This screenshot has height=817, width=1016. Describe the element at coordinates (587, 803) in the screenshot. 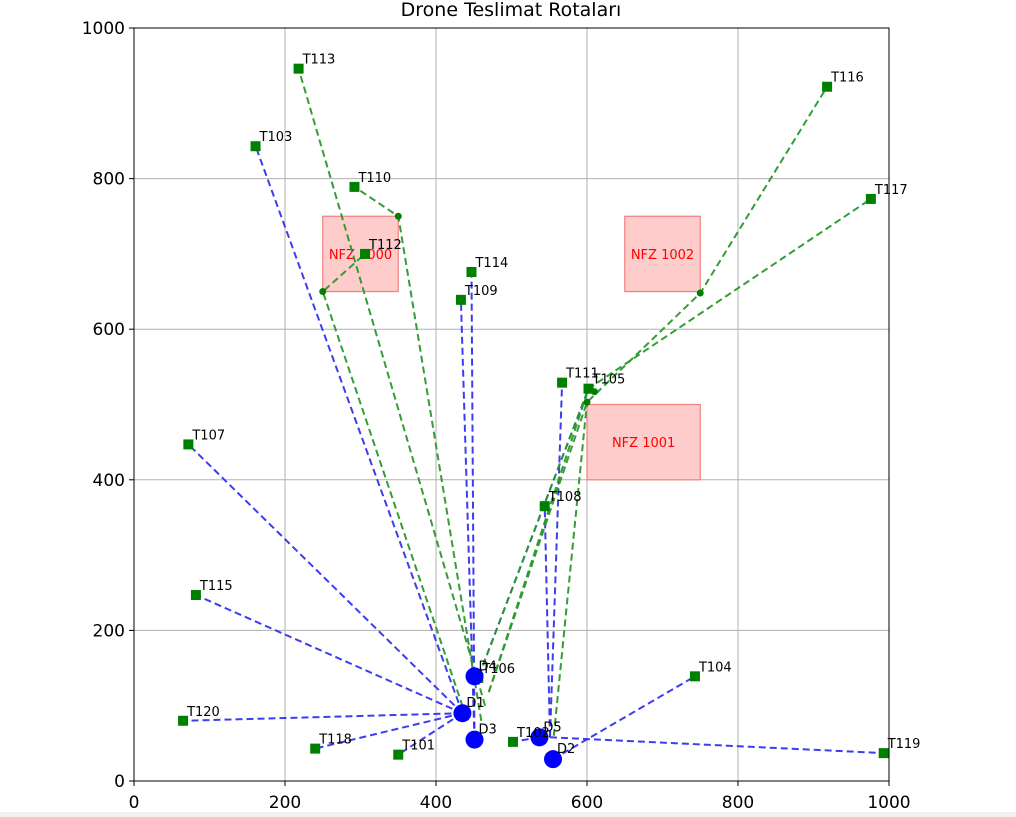

I see `x-tick-label: 600` at that location.